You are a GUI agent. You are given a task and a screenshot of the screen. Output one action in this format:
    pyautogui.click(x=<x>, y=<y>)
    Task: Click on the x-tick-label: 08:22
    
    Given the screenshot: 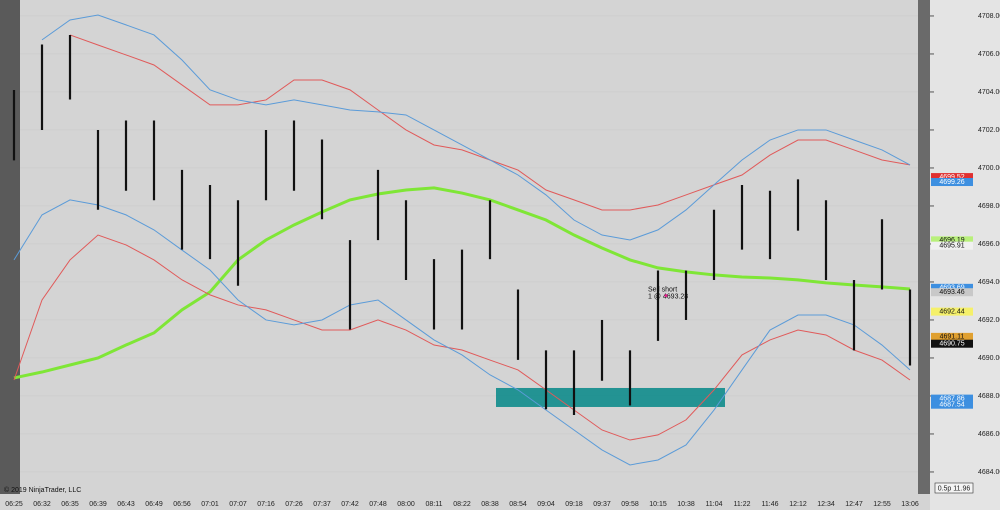 What is the action you would take?
    pyautogui.click(x=462, y=504)
    